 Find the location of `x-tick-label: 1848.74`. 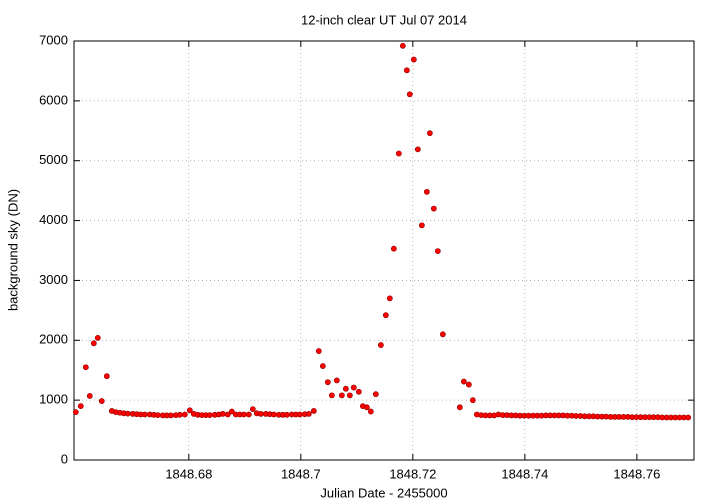

x-tick-label: 1848.74 is located at coordinates (524, 473).